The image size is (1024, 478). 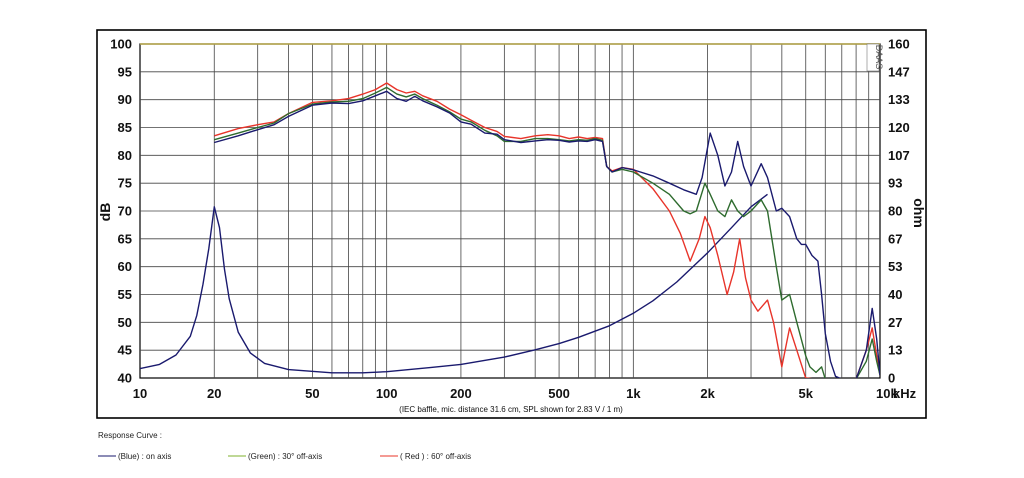 I want to click on y-left-axis-label: dB, so click(x=105, y=212).